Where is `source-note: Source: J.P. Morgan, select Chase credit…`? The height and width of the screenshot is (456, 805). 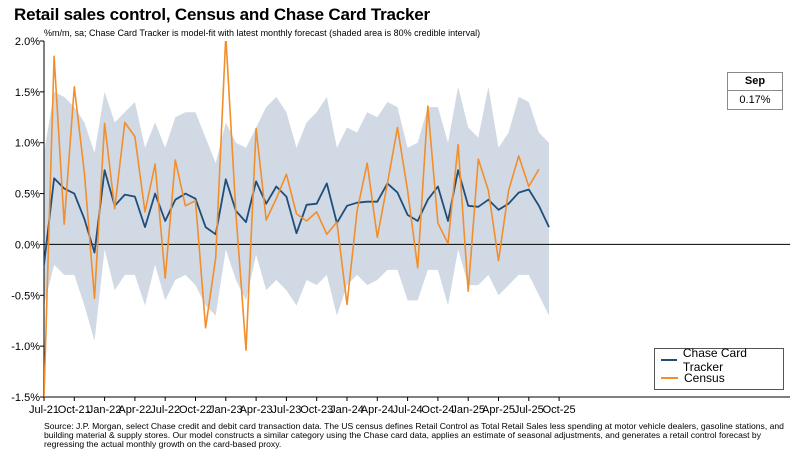
source-note: Source: J.P. Morgan, select Chase credit… is located at coordinates (414, 435).